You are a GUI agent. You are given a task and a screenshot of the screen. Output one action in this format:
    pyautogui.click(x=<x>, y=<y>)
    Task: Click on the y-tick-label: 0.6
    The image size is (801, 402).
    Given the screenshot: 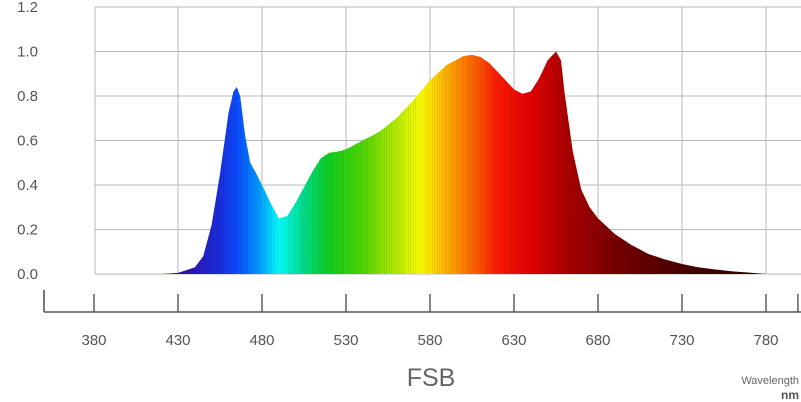 What is the action you would take?
    pyautogui.click(x=27, y=141)
    